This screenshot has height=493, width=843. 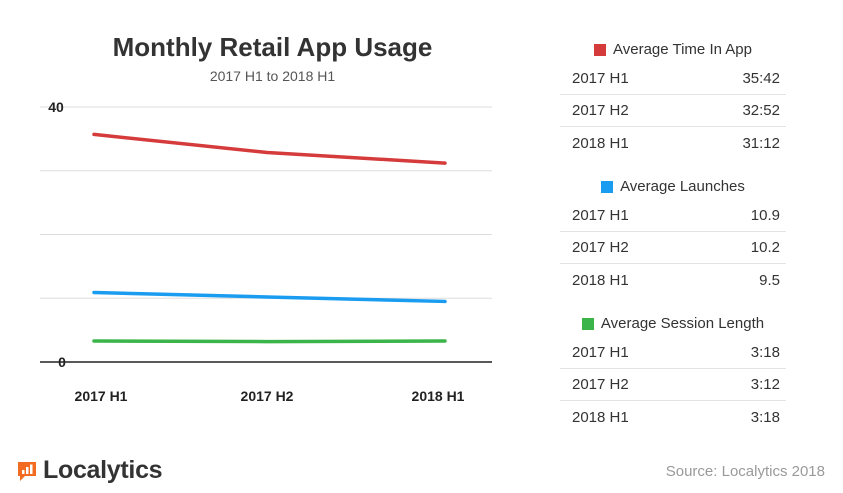 What do you see at coordinates (673, 216) in the screenshot?
I see `table-row: 2017 H1 10.9` at bounding box center [673, 216].